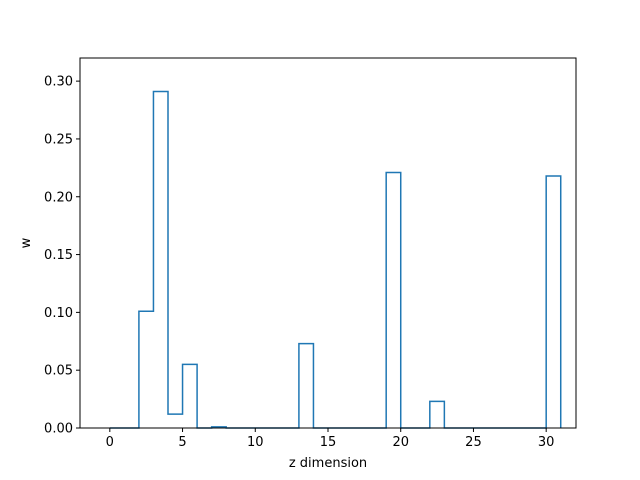 This screenshot has width=640, height=480. I want to click on y-tick-label: 0.30, so click(58, 82).